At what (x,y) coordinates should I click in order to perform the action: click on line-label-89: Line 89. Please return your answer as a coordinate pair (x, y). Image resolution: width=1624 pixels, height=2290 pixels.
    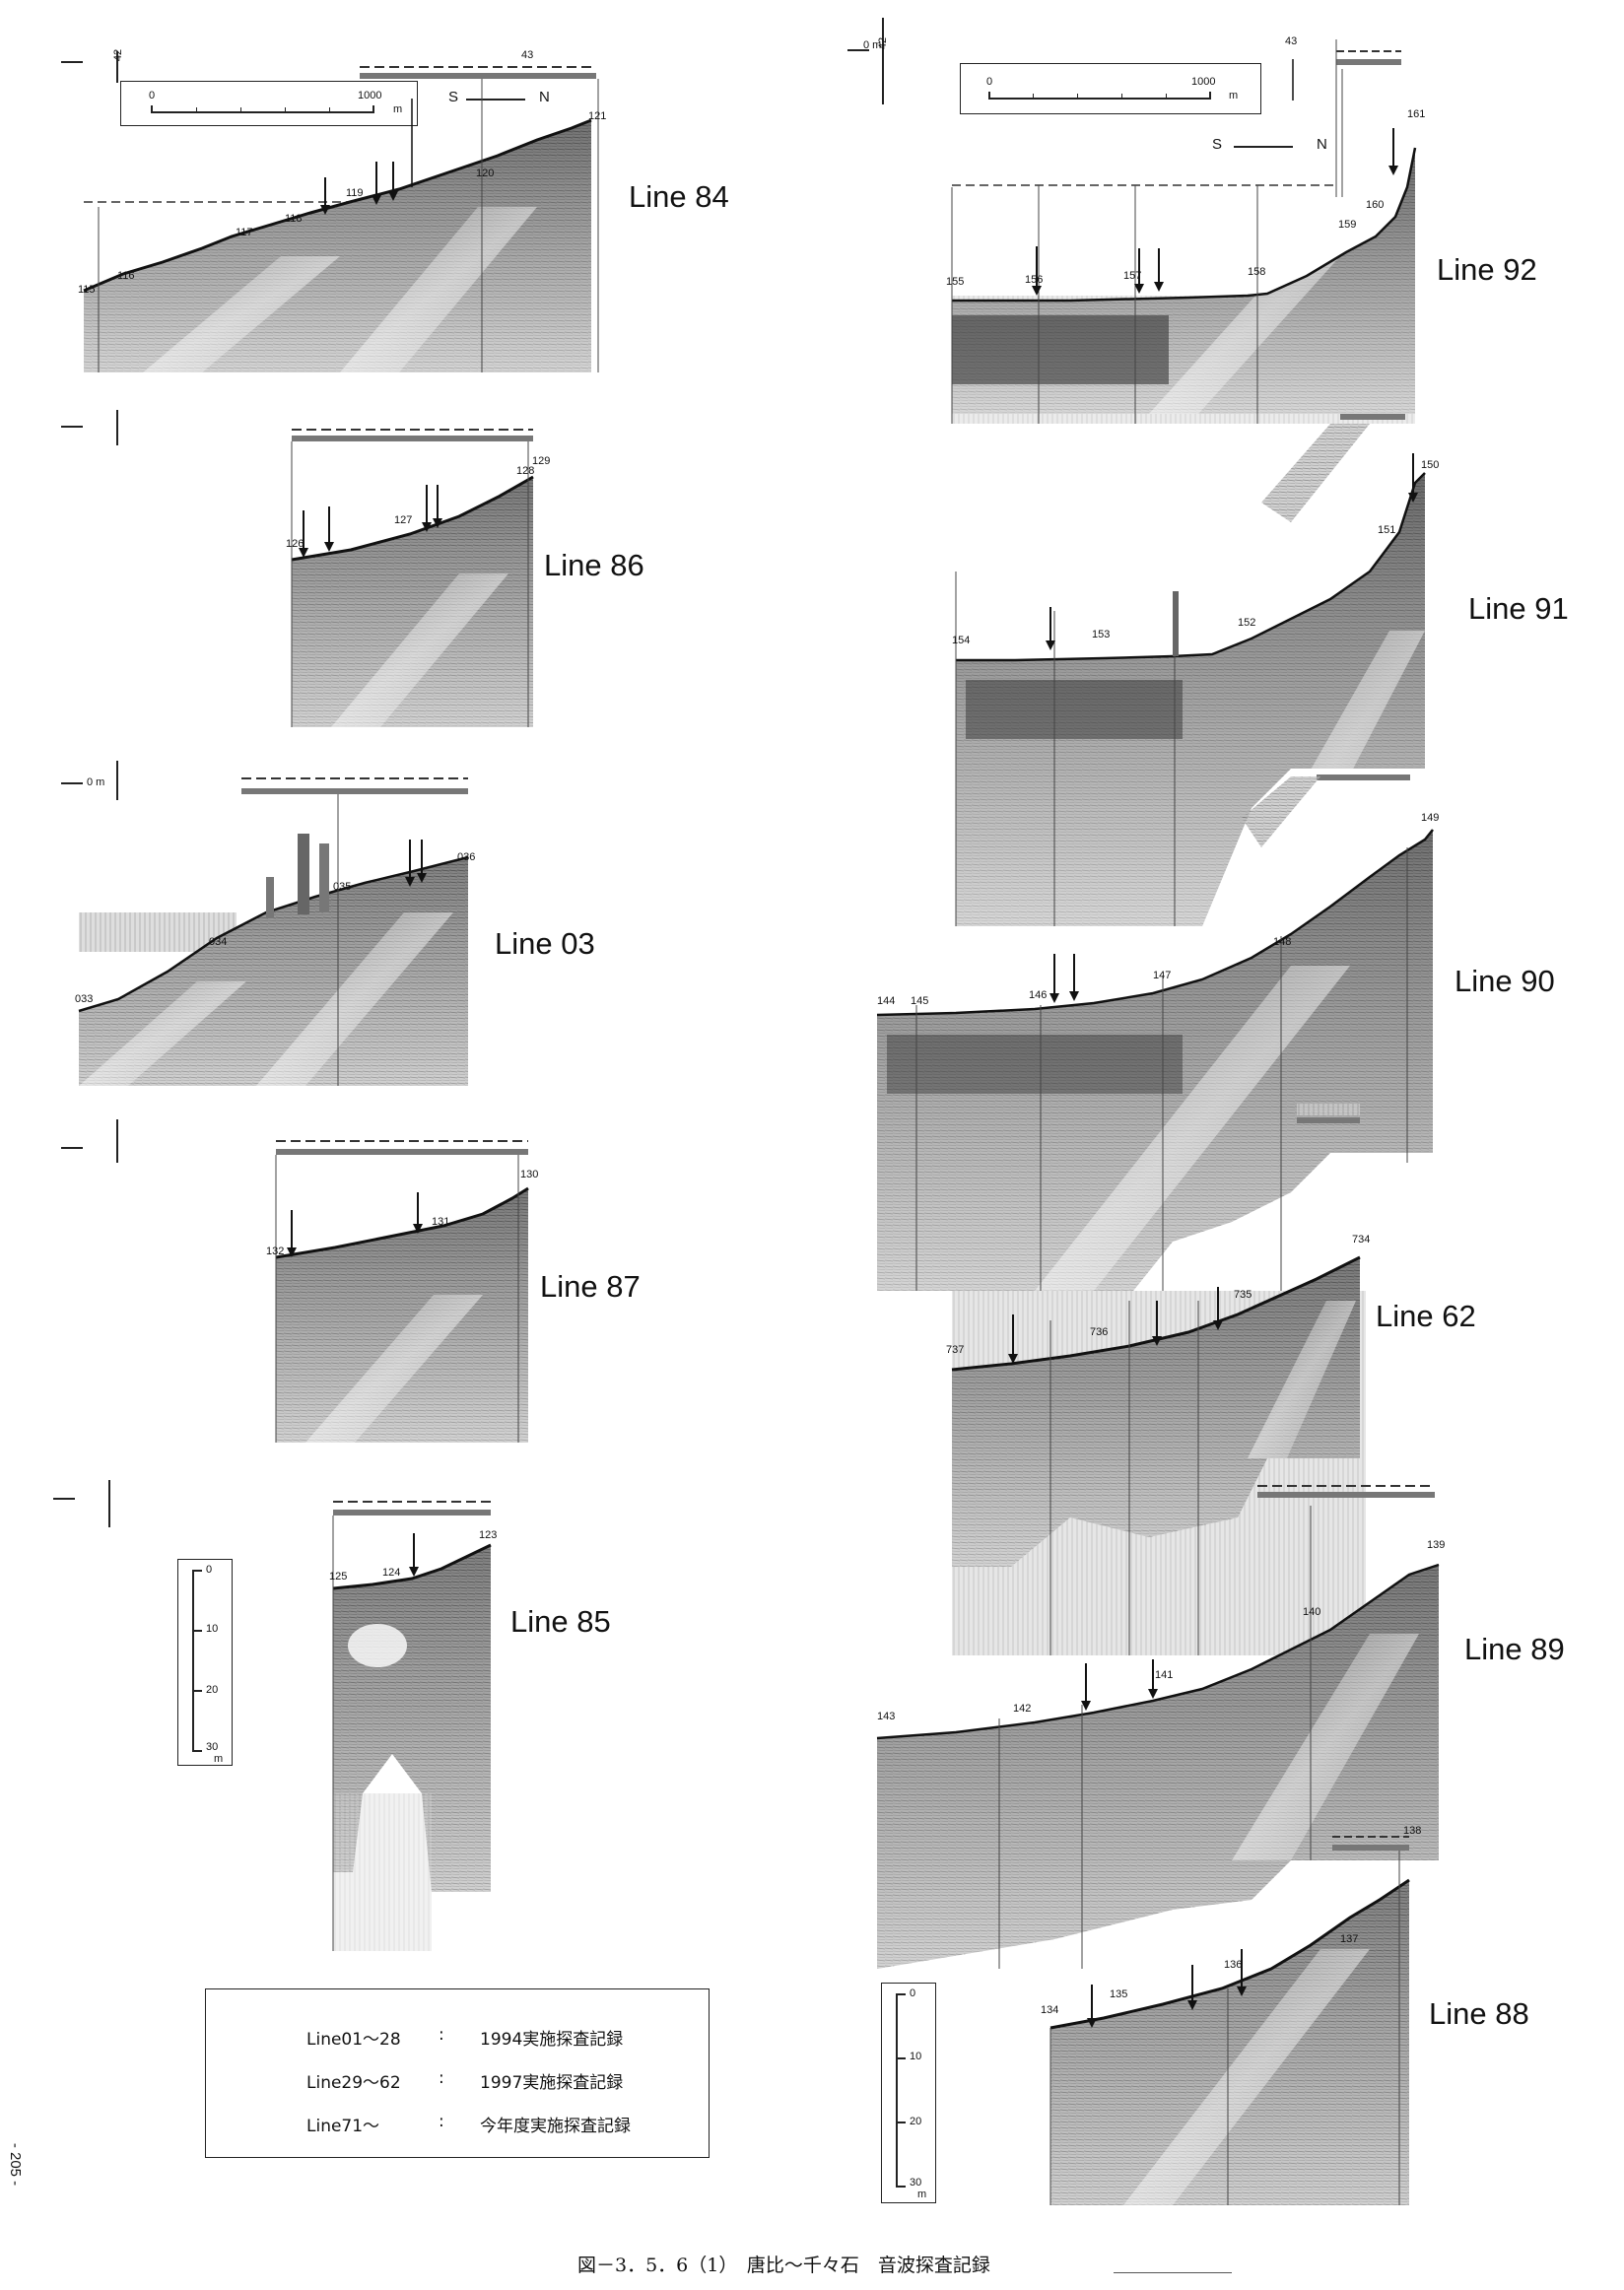
    Looking at the image, I should click on (1515, 1649).